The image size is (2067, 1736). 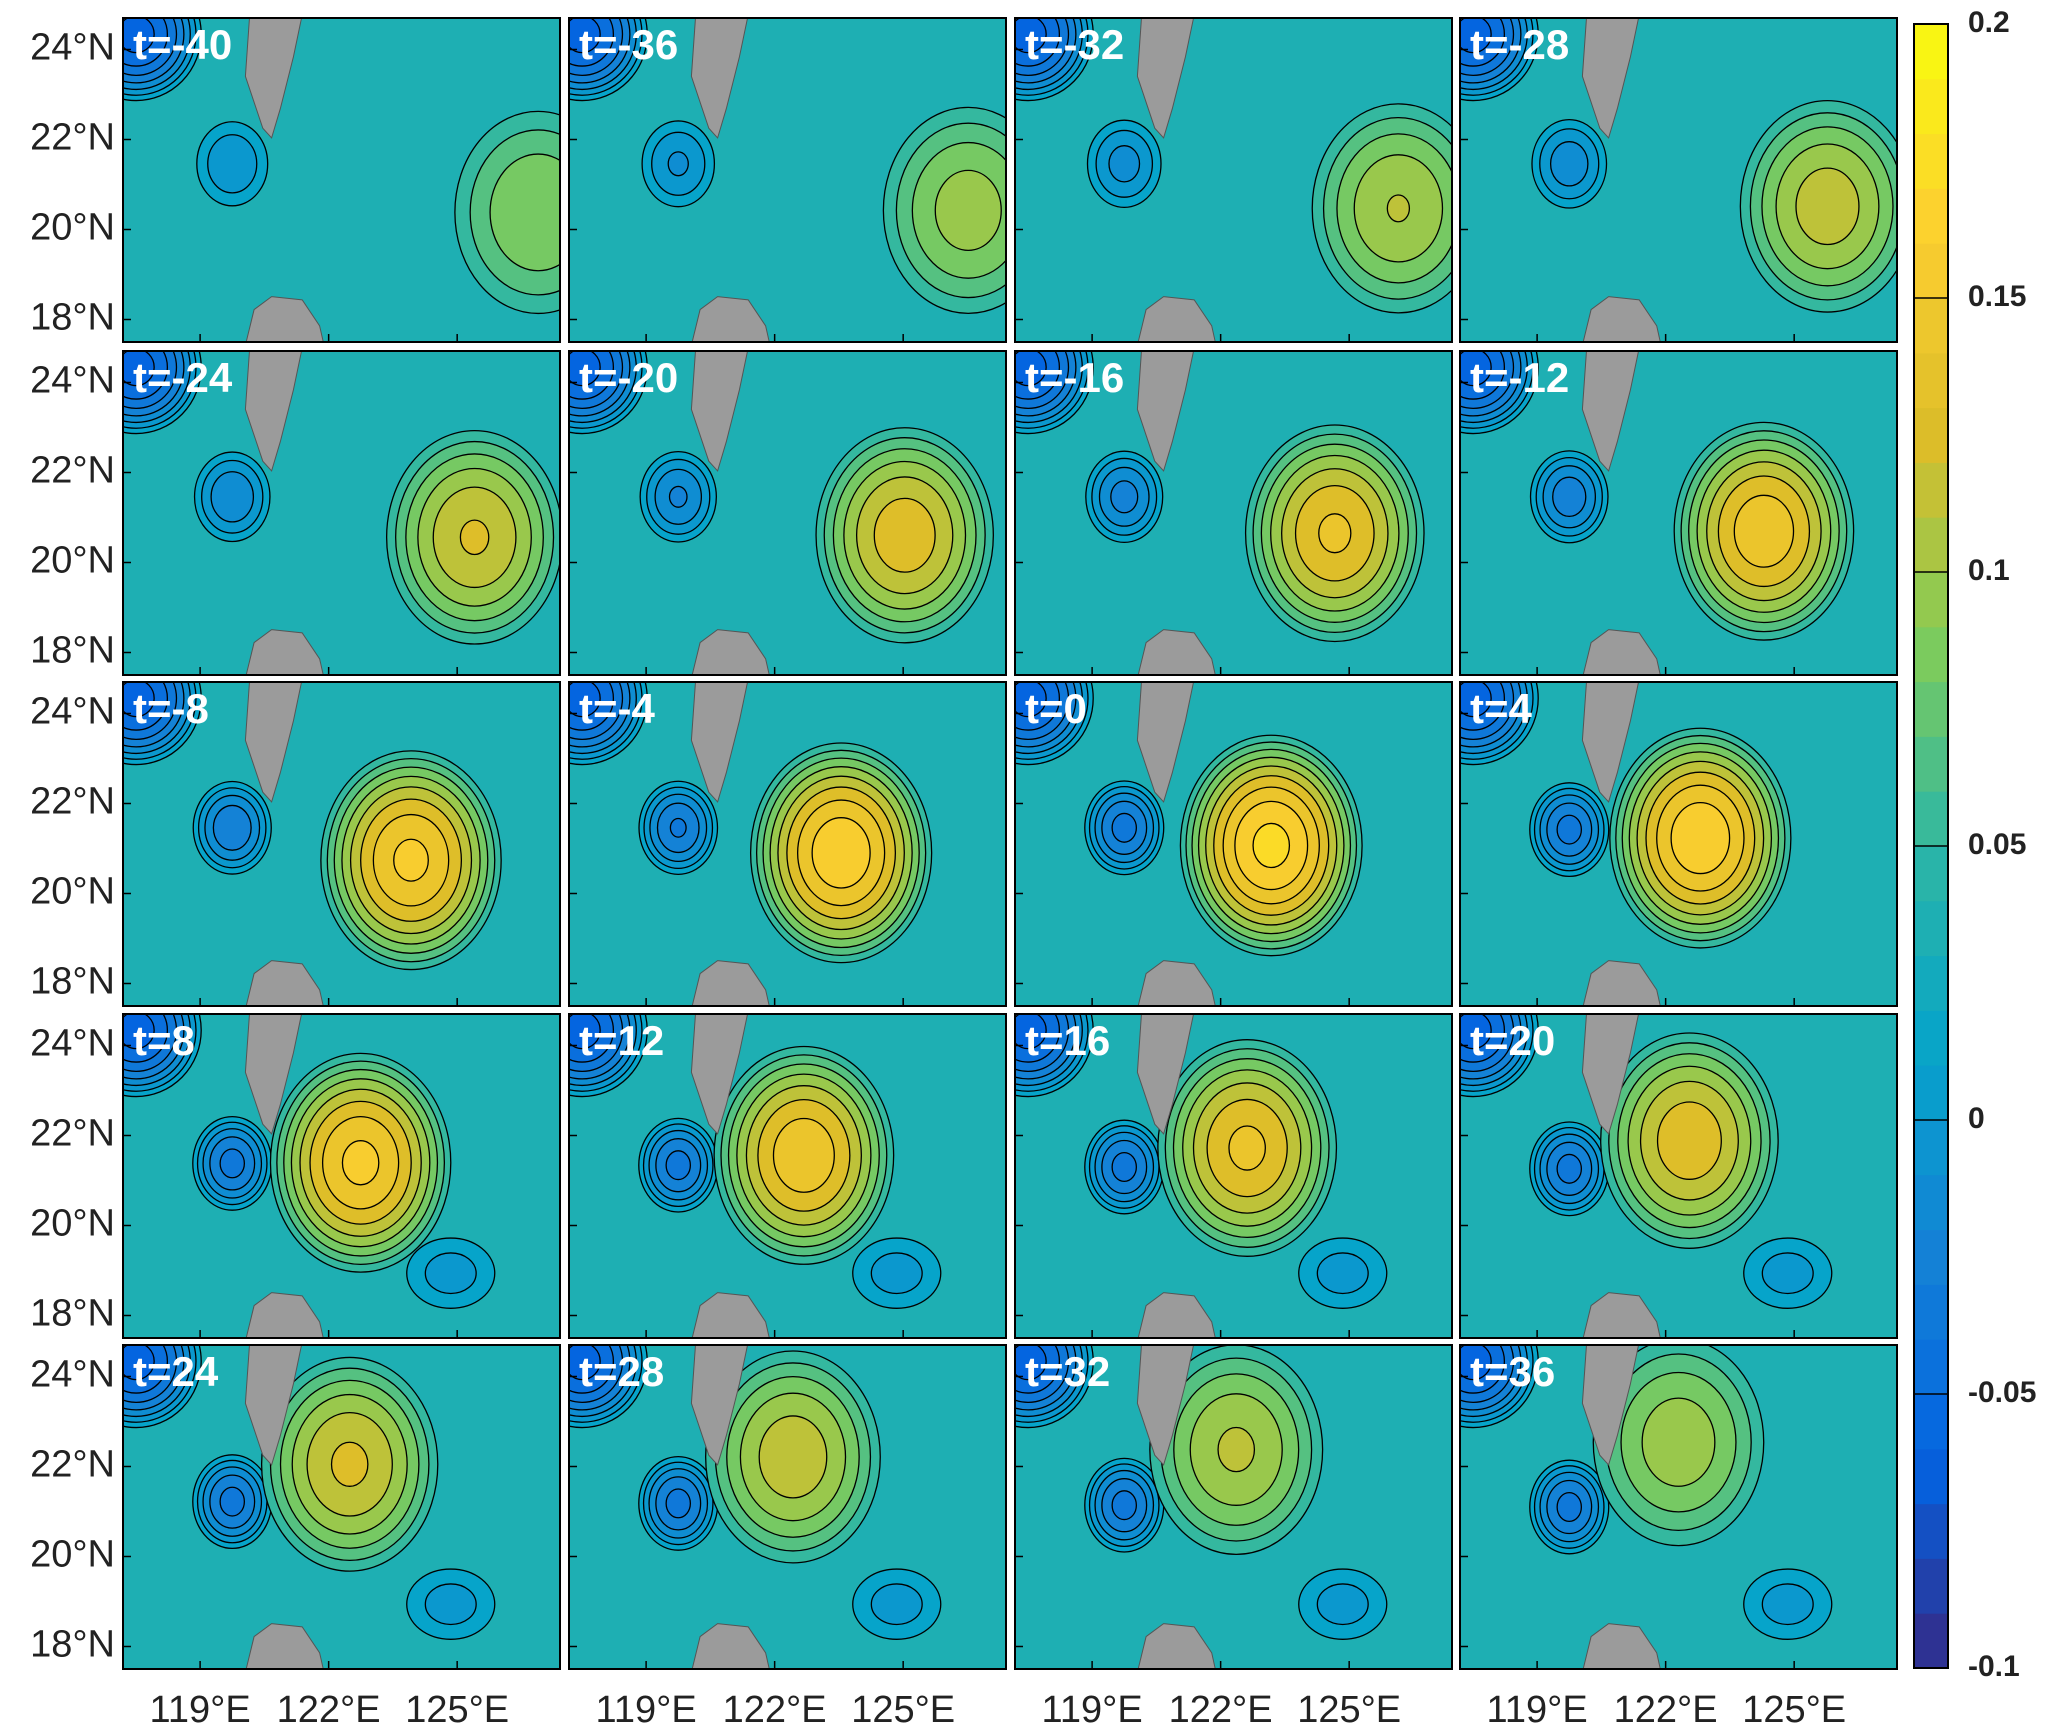 I want to click on colorbar-label: 0, so click(x=1976, y=1118).